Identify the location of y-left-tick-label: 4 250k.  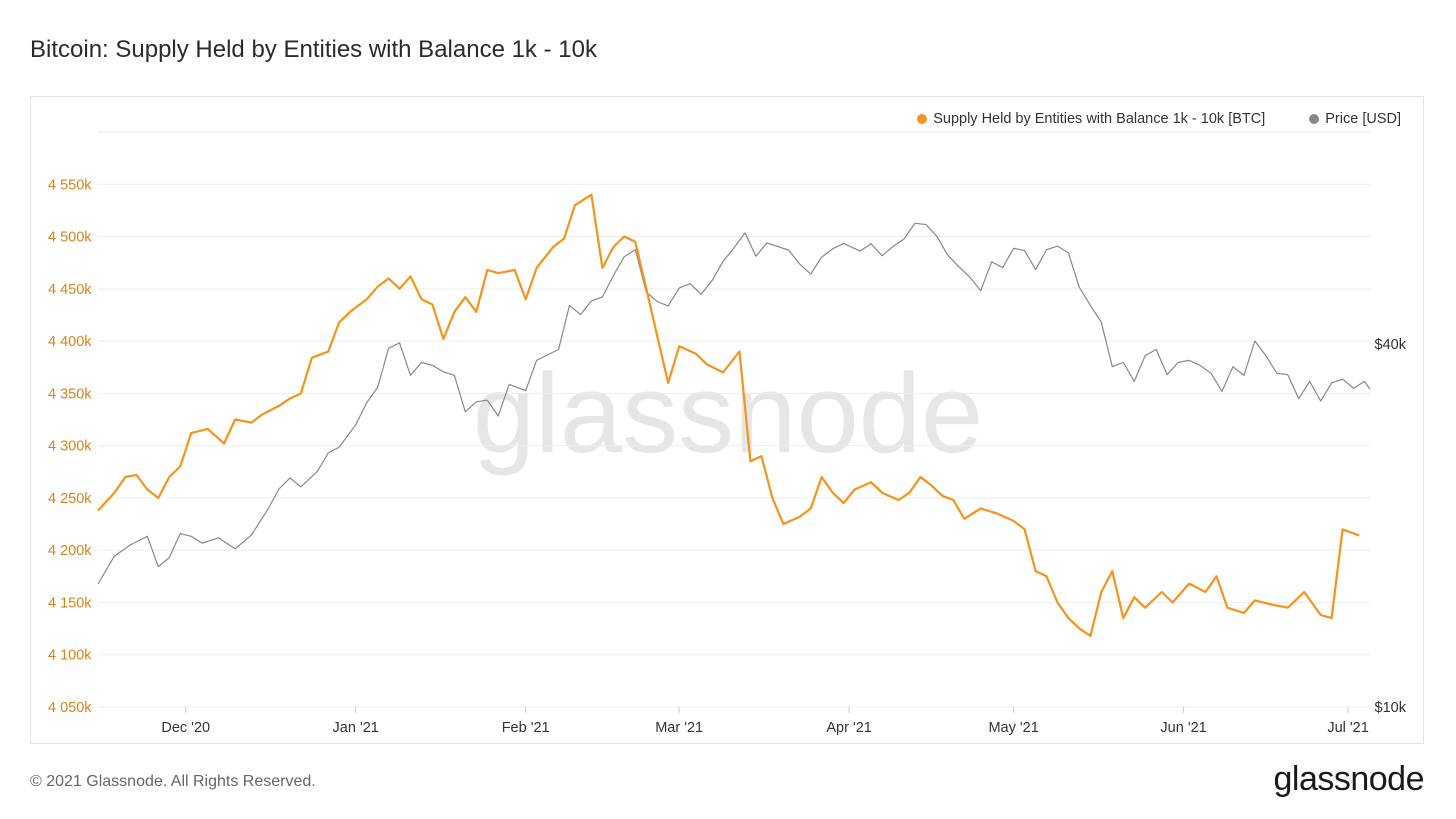
(70, 499).